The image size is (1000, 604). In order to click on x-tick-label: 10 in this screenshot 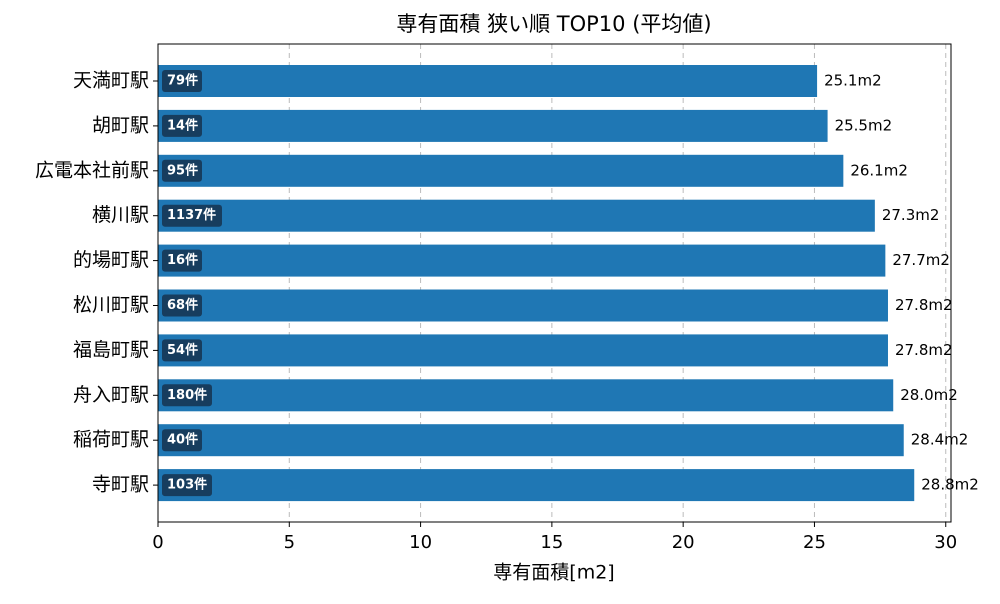, I will do `click(420, 542)`.